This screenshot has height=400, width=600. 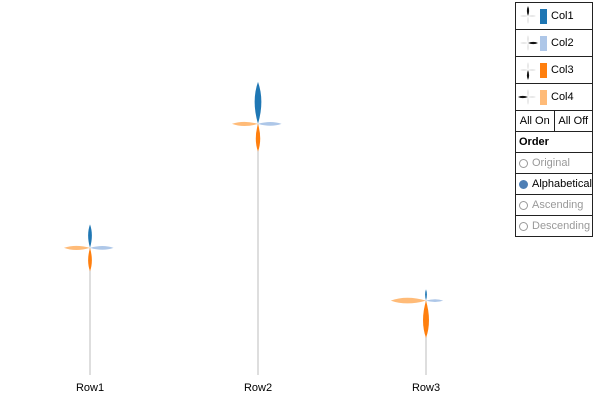 What do you see at coordinates (435, 300) in the screenshot?
I see `petal-row3-col2` at bounding box center [435, 300].